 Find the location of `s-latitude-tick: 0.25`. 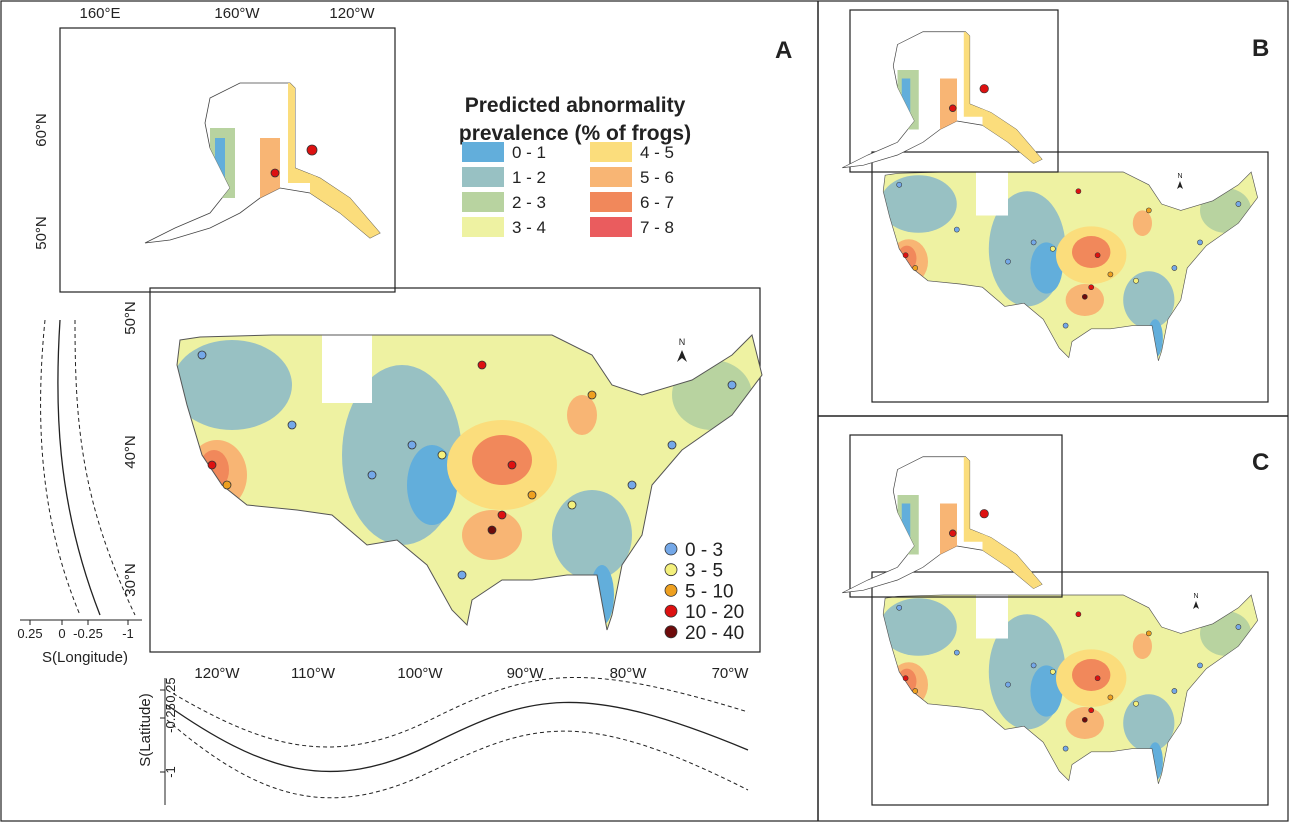

s-latitude-tick: 0.25 is located at coordinates (170, 689).